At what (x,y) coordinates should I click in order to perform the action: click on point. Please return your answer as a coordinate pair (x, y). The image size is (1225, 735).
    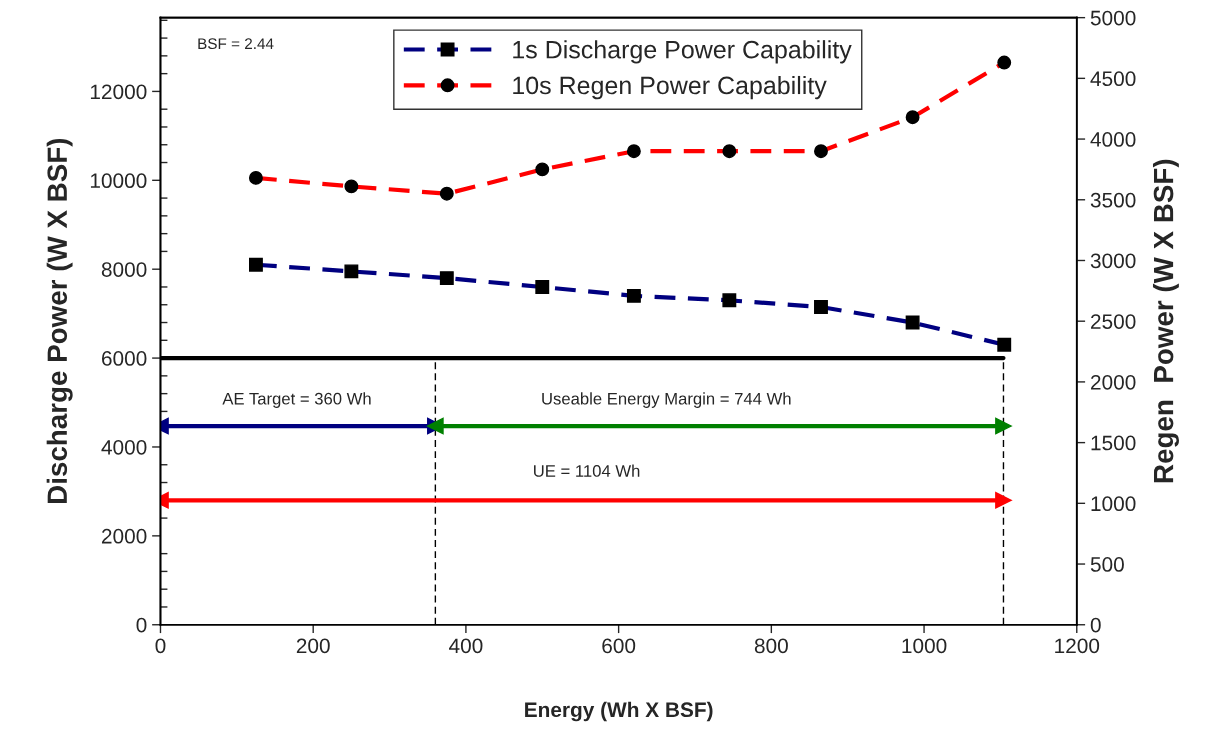
    Looking at the image, I should click on (1003, 426).